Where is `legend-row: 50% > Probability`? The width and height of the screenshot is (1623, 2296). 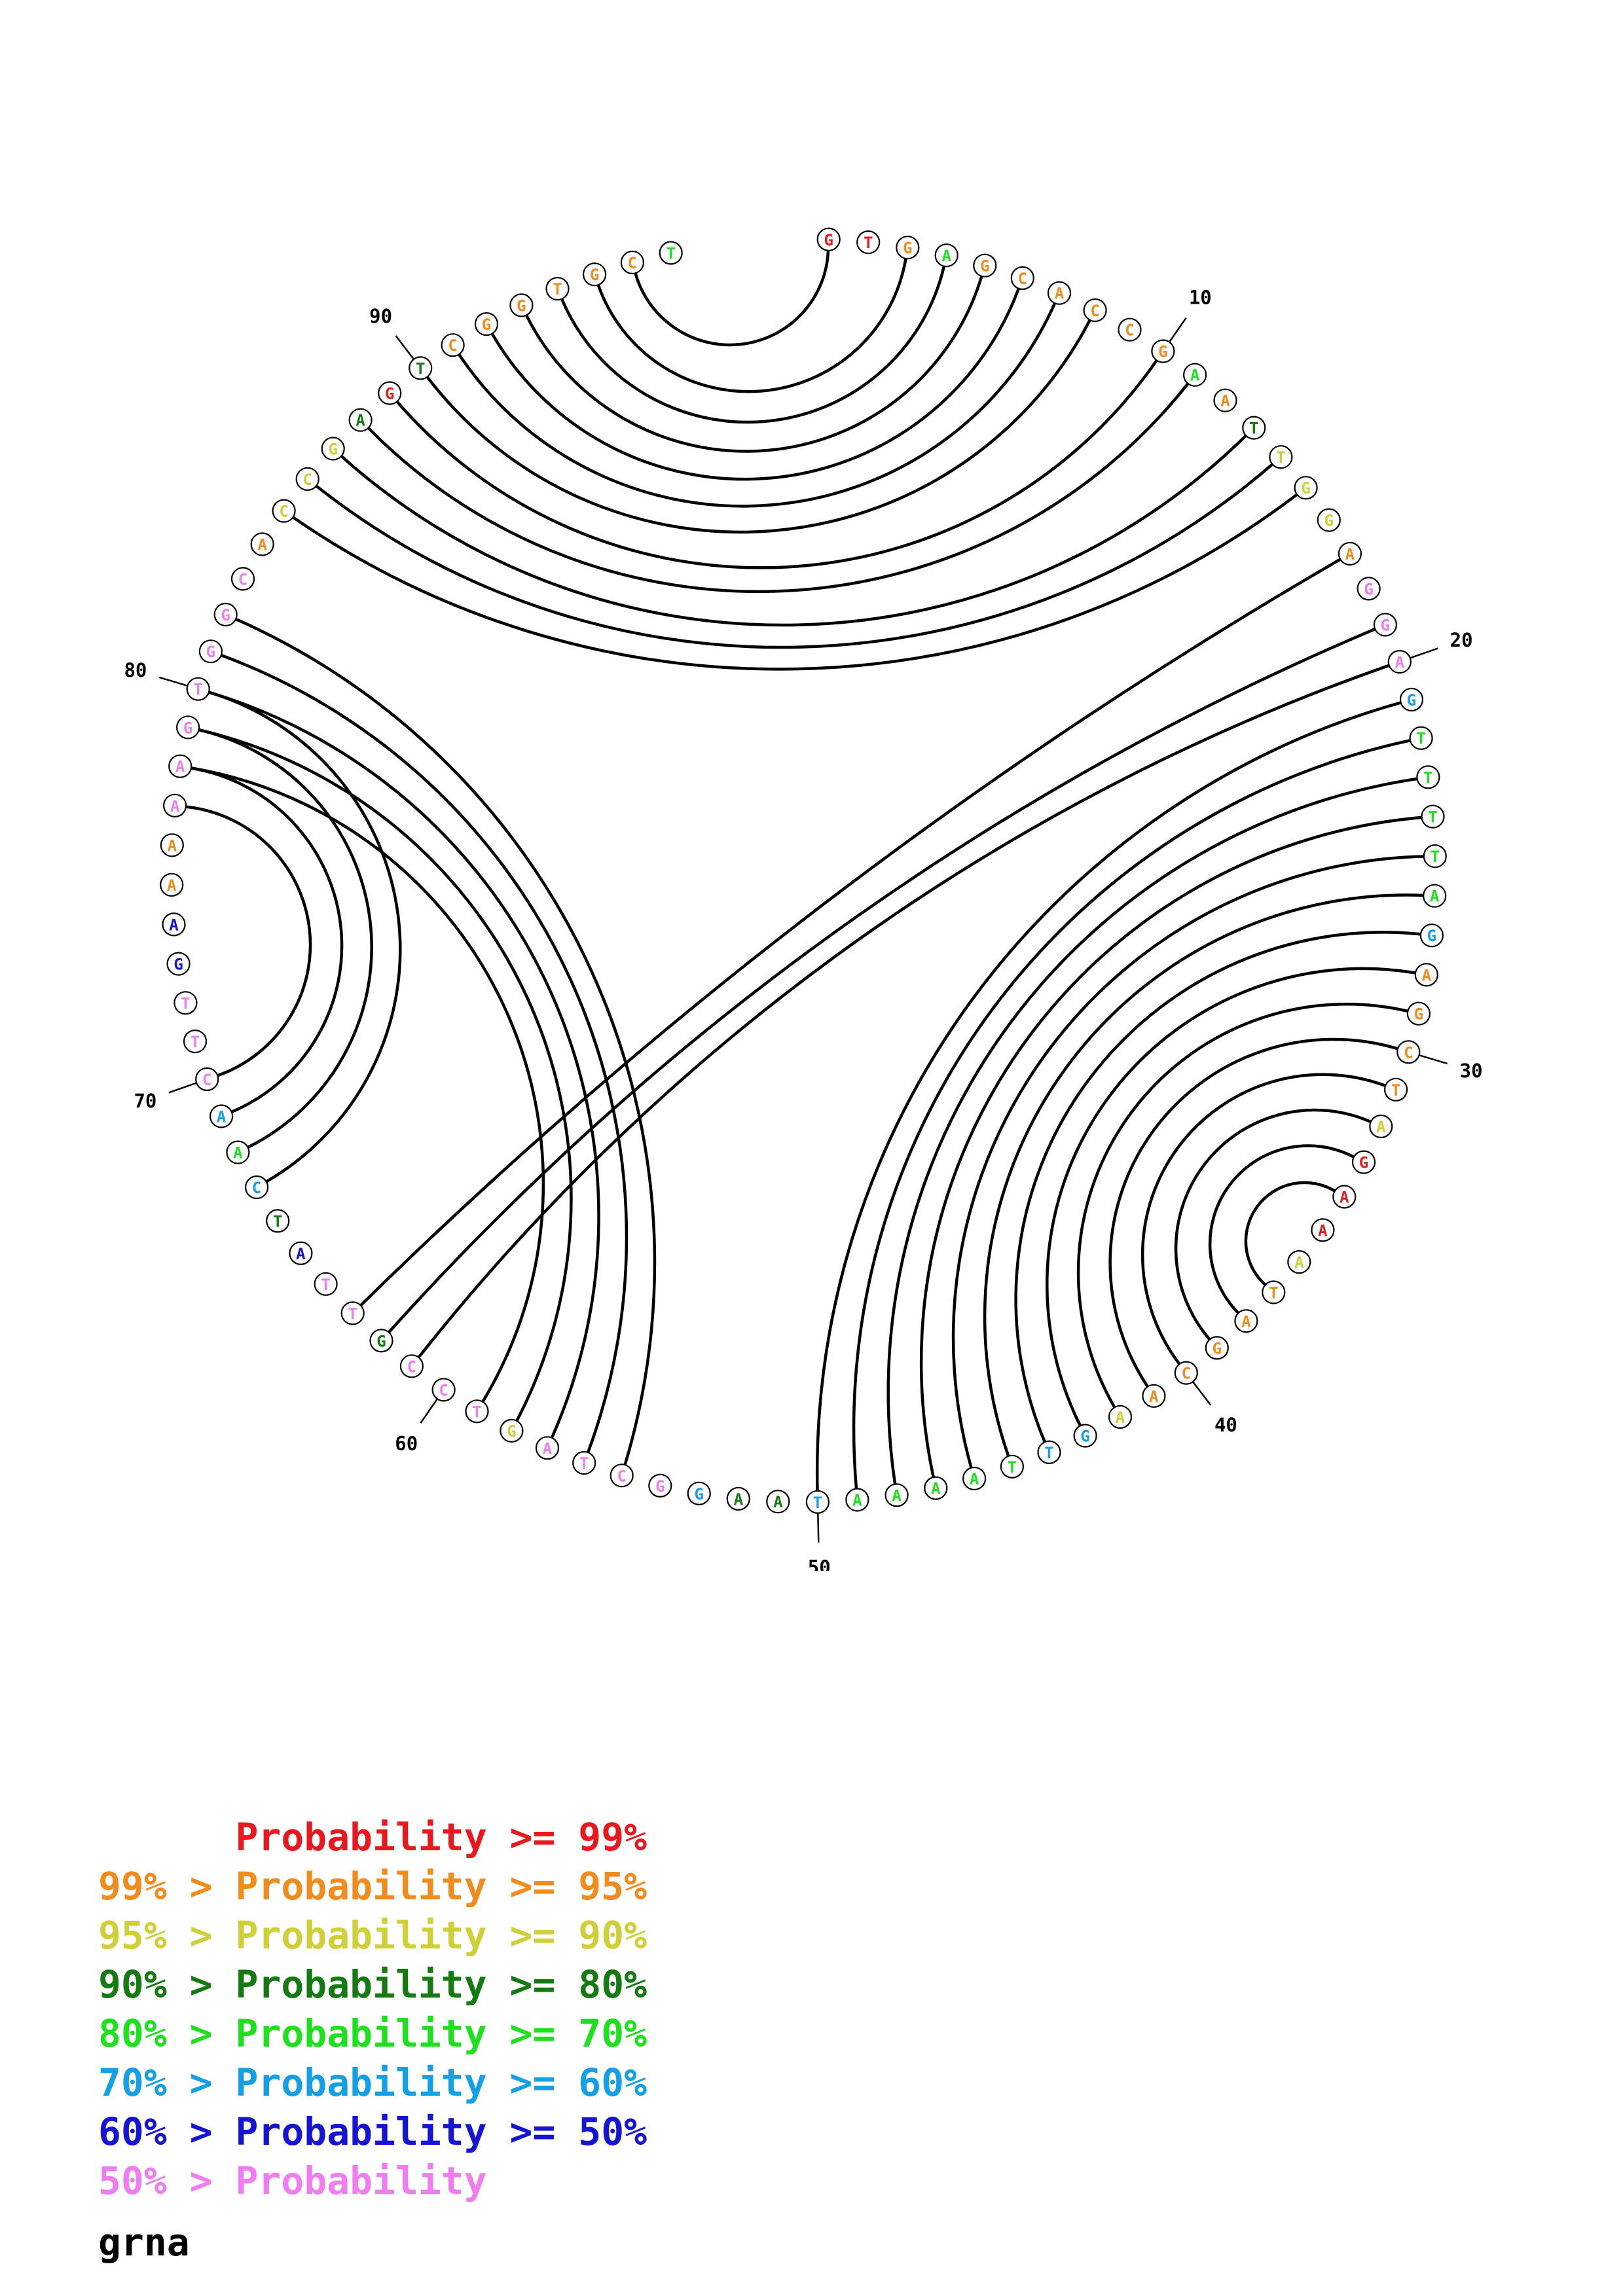
legend-row: 50% > Probability is located at coordinates (292, 2181).